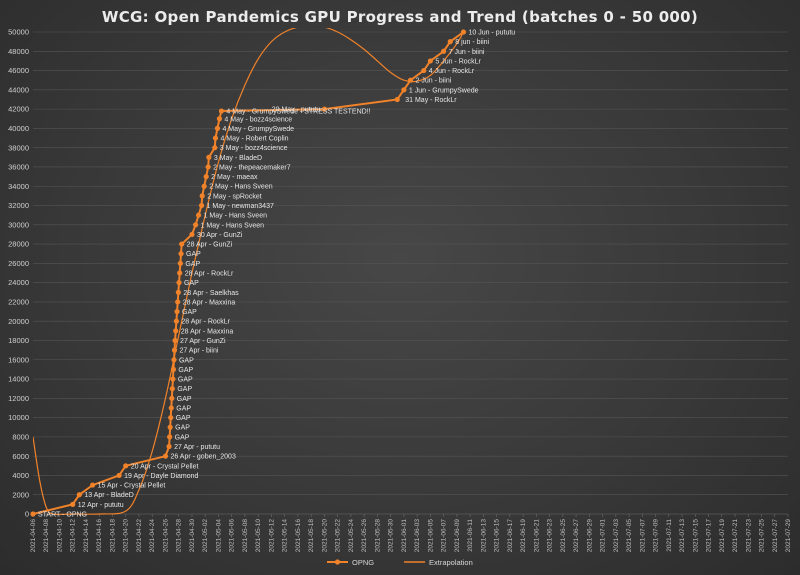 The width and height of the screenshot is (800, 575). What do you see at coordinates (603, 536) in the screenshot?
I see `x-tick-label: 2021-07-01` at bounding box center [603, 536].